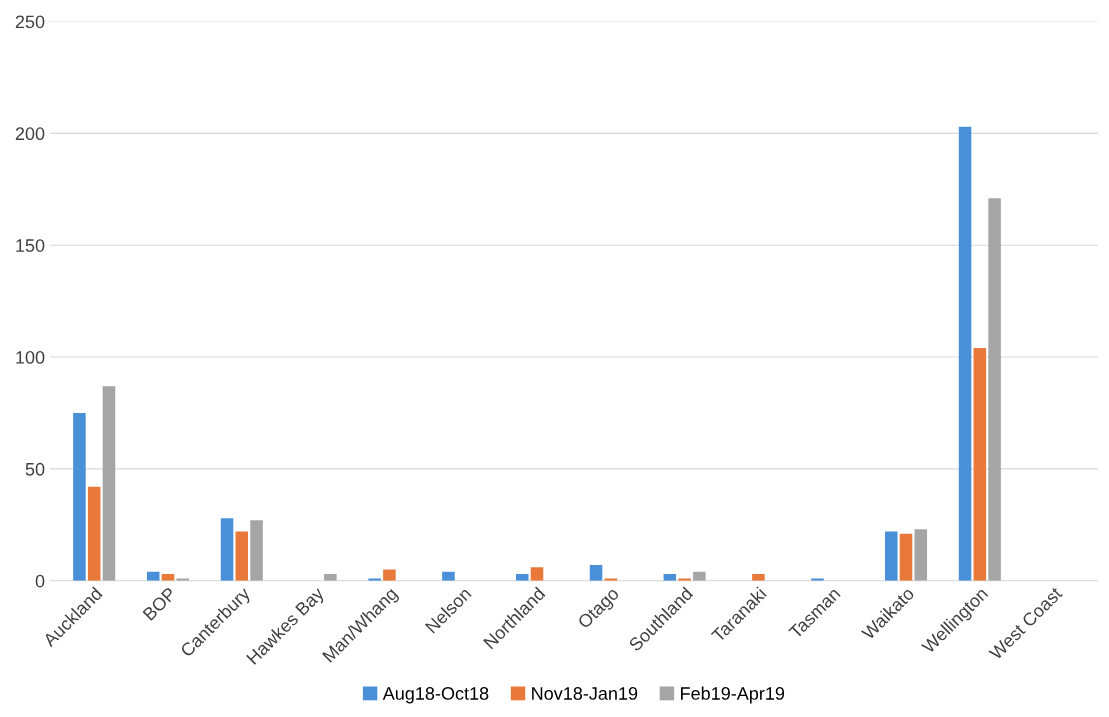 Image resolution: width=1109 pixels, height=717 pixels. Describe the element at coordinates (435, 695) in the screenshot. I see `legend-label: Aug18-Oct18` at that location.